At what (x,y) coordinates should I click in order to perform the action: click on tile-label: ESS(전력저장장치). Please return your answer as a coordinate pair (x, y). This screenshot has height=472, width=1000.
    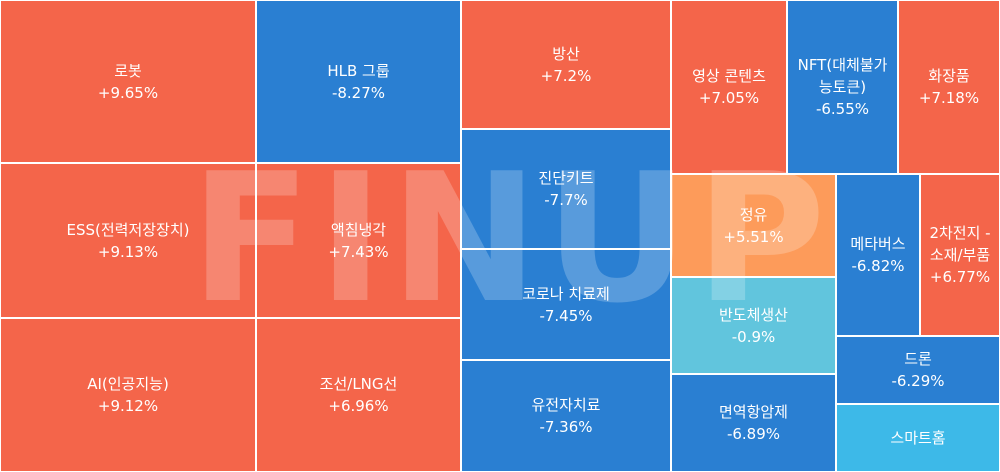
    Looking at the image, I should click on (128, 229).